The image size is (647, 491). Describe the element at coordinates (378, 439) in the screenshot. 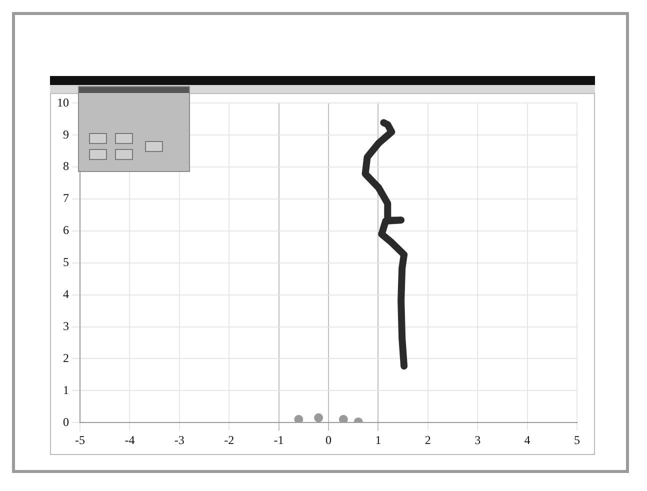

I see `x-tick-label: 1` at that location.